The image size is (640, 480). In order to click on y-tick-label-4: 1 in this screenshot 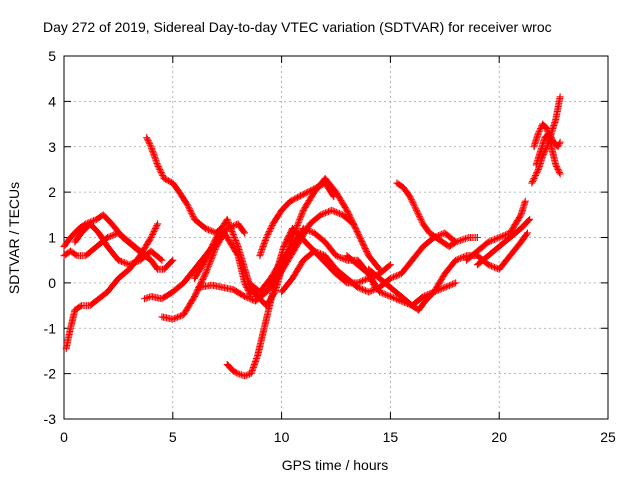, I will do `click(52, 238)`.